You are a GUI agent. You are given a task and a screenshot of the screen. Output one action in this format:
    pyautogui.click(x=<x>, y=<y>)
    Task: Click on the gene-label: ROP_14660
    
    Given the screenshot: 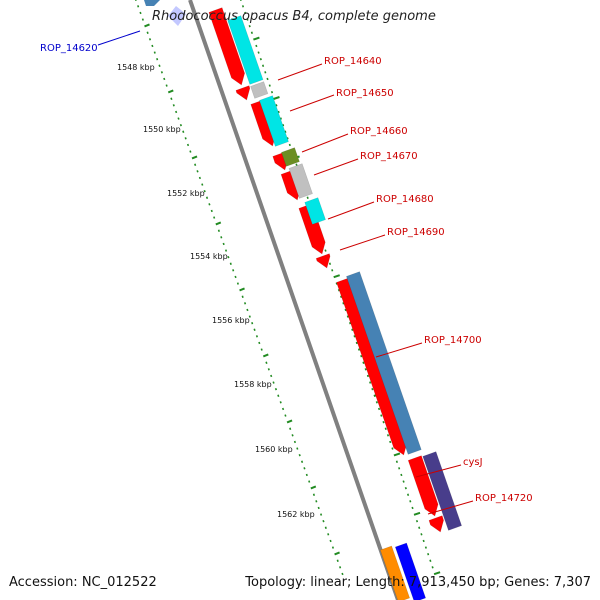 What is the action you would take?
    pyautogui.click(x=379, y=131)
    